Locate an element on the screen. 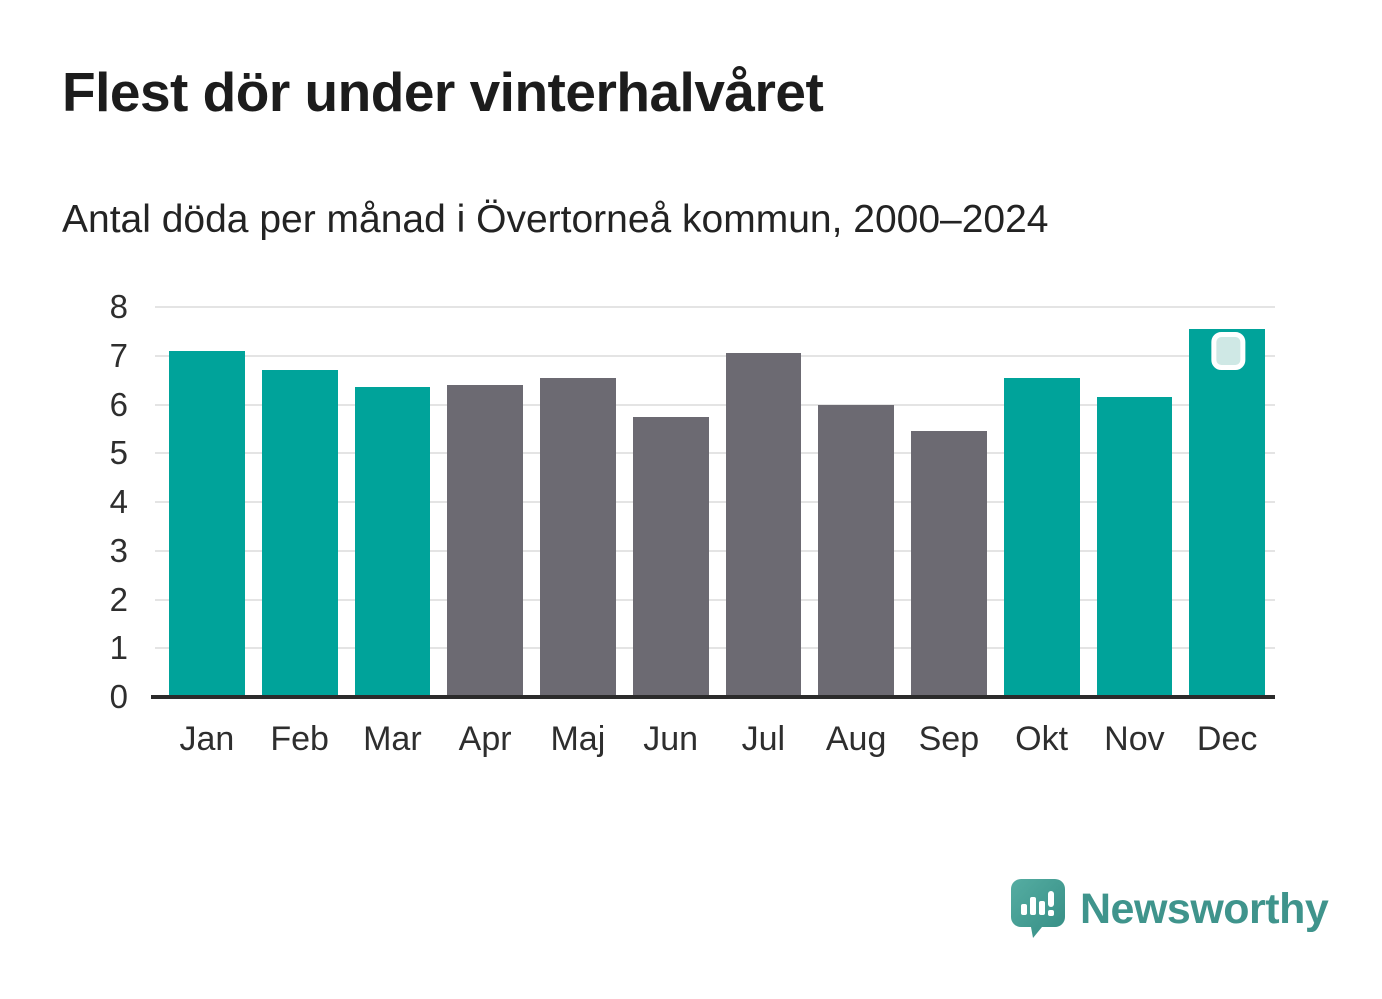 Image resolution: width=1382 pixels, height=999 pixels. y-tick-label-6: 6 is located at coordinates (118, 404).